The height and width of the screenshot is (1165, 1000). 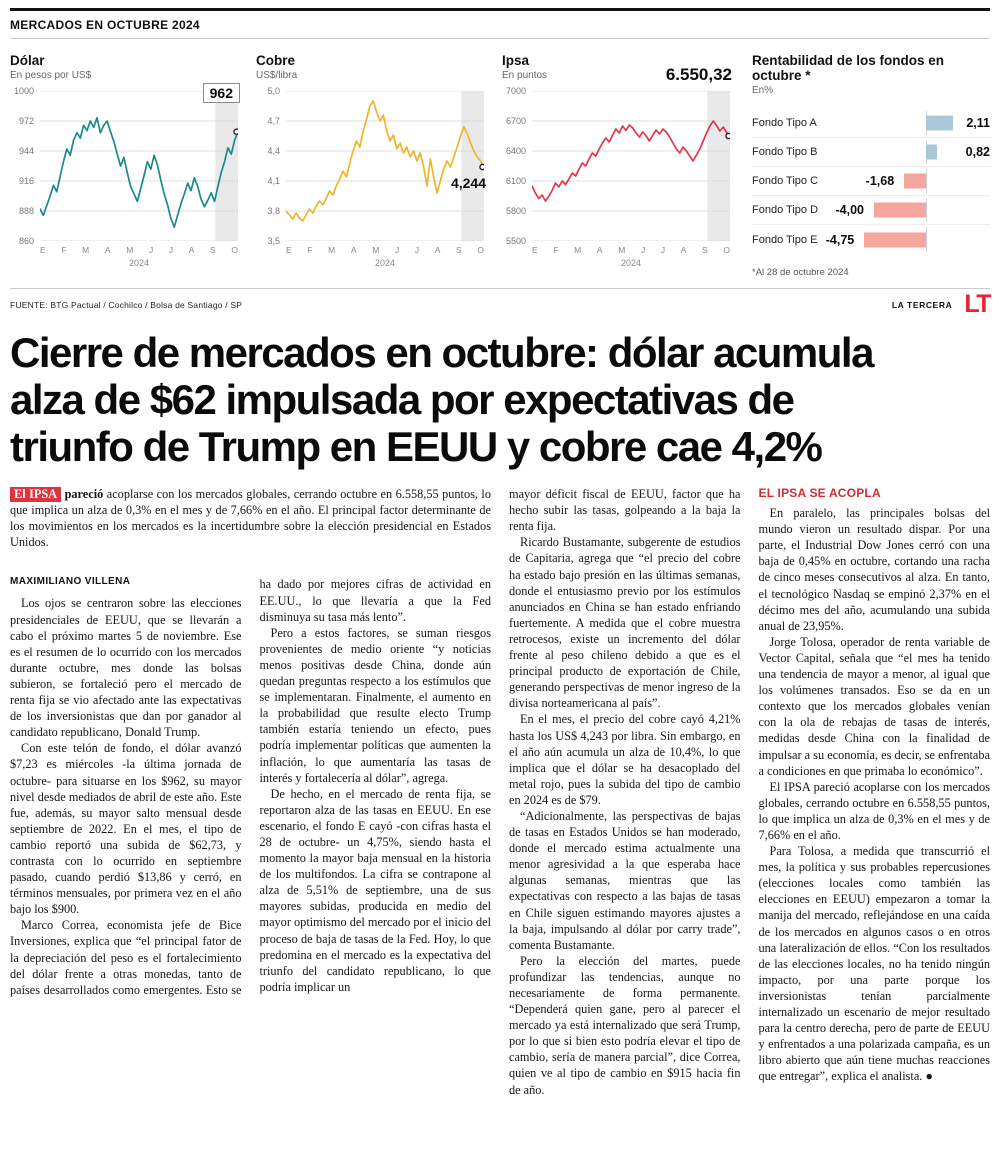 What do you see at coordinates (273, 121) in the screenshot?
I see `y-tick-label: 4,7` at bounding box center [273, 121].